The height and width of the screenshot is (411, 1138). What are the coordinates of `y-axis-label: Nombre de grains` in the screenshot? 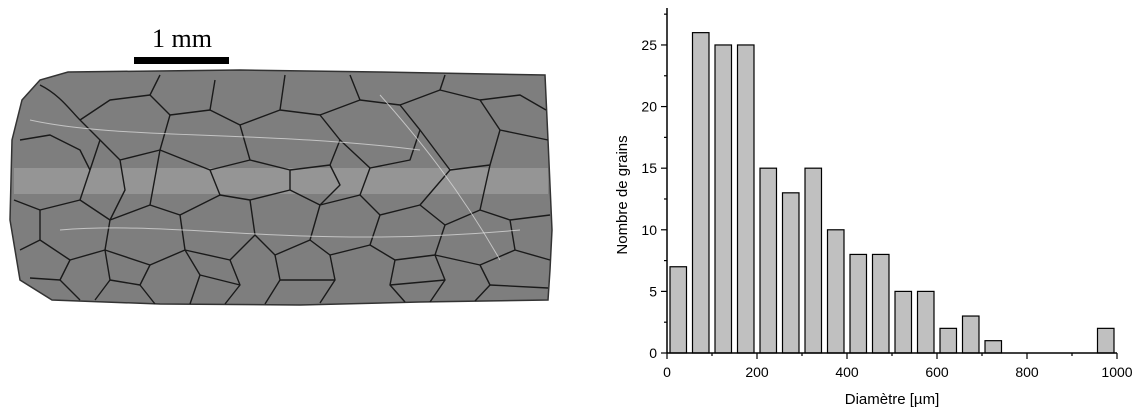 It's located at (622, 194).